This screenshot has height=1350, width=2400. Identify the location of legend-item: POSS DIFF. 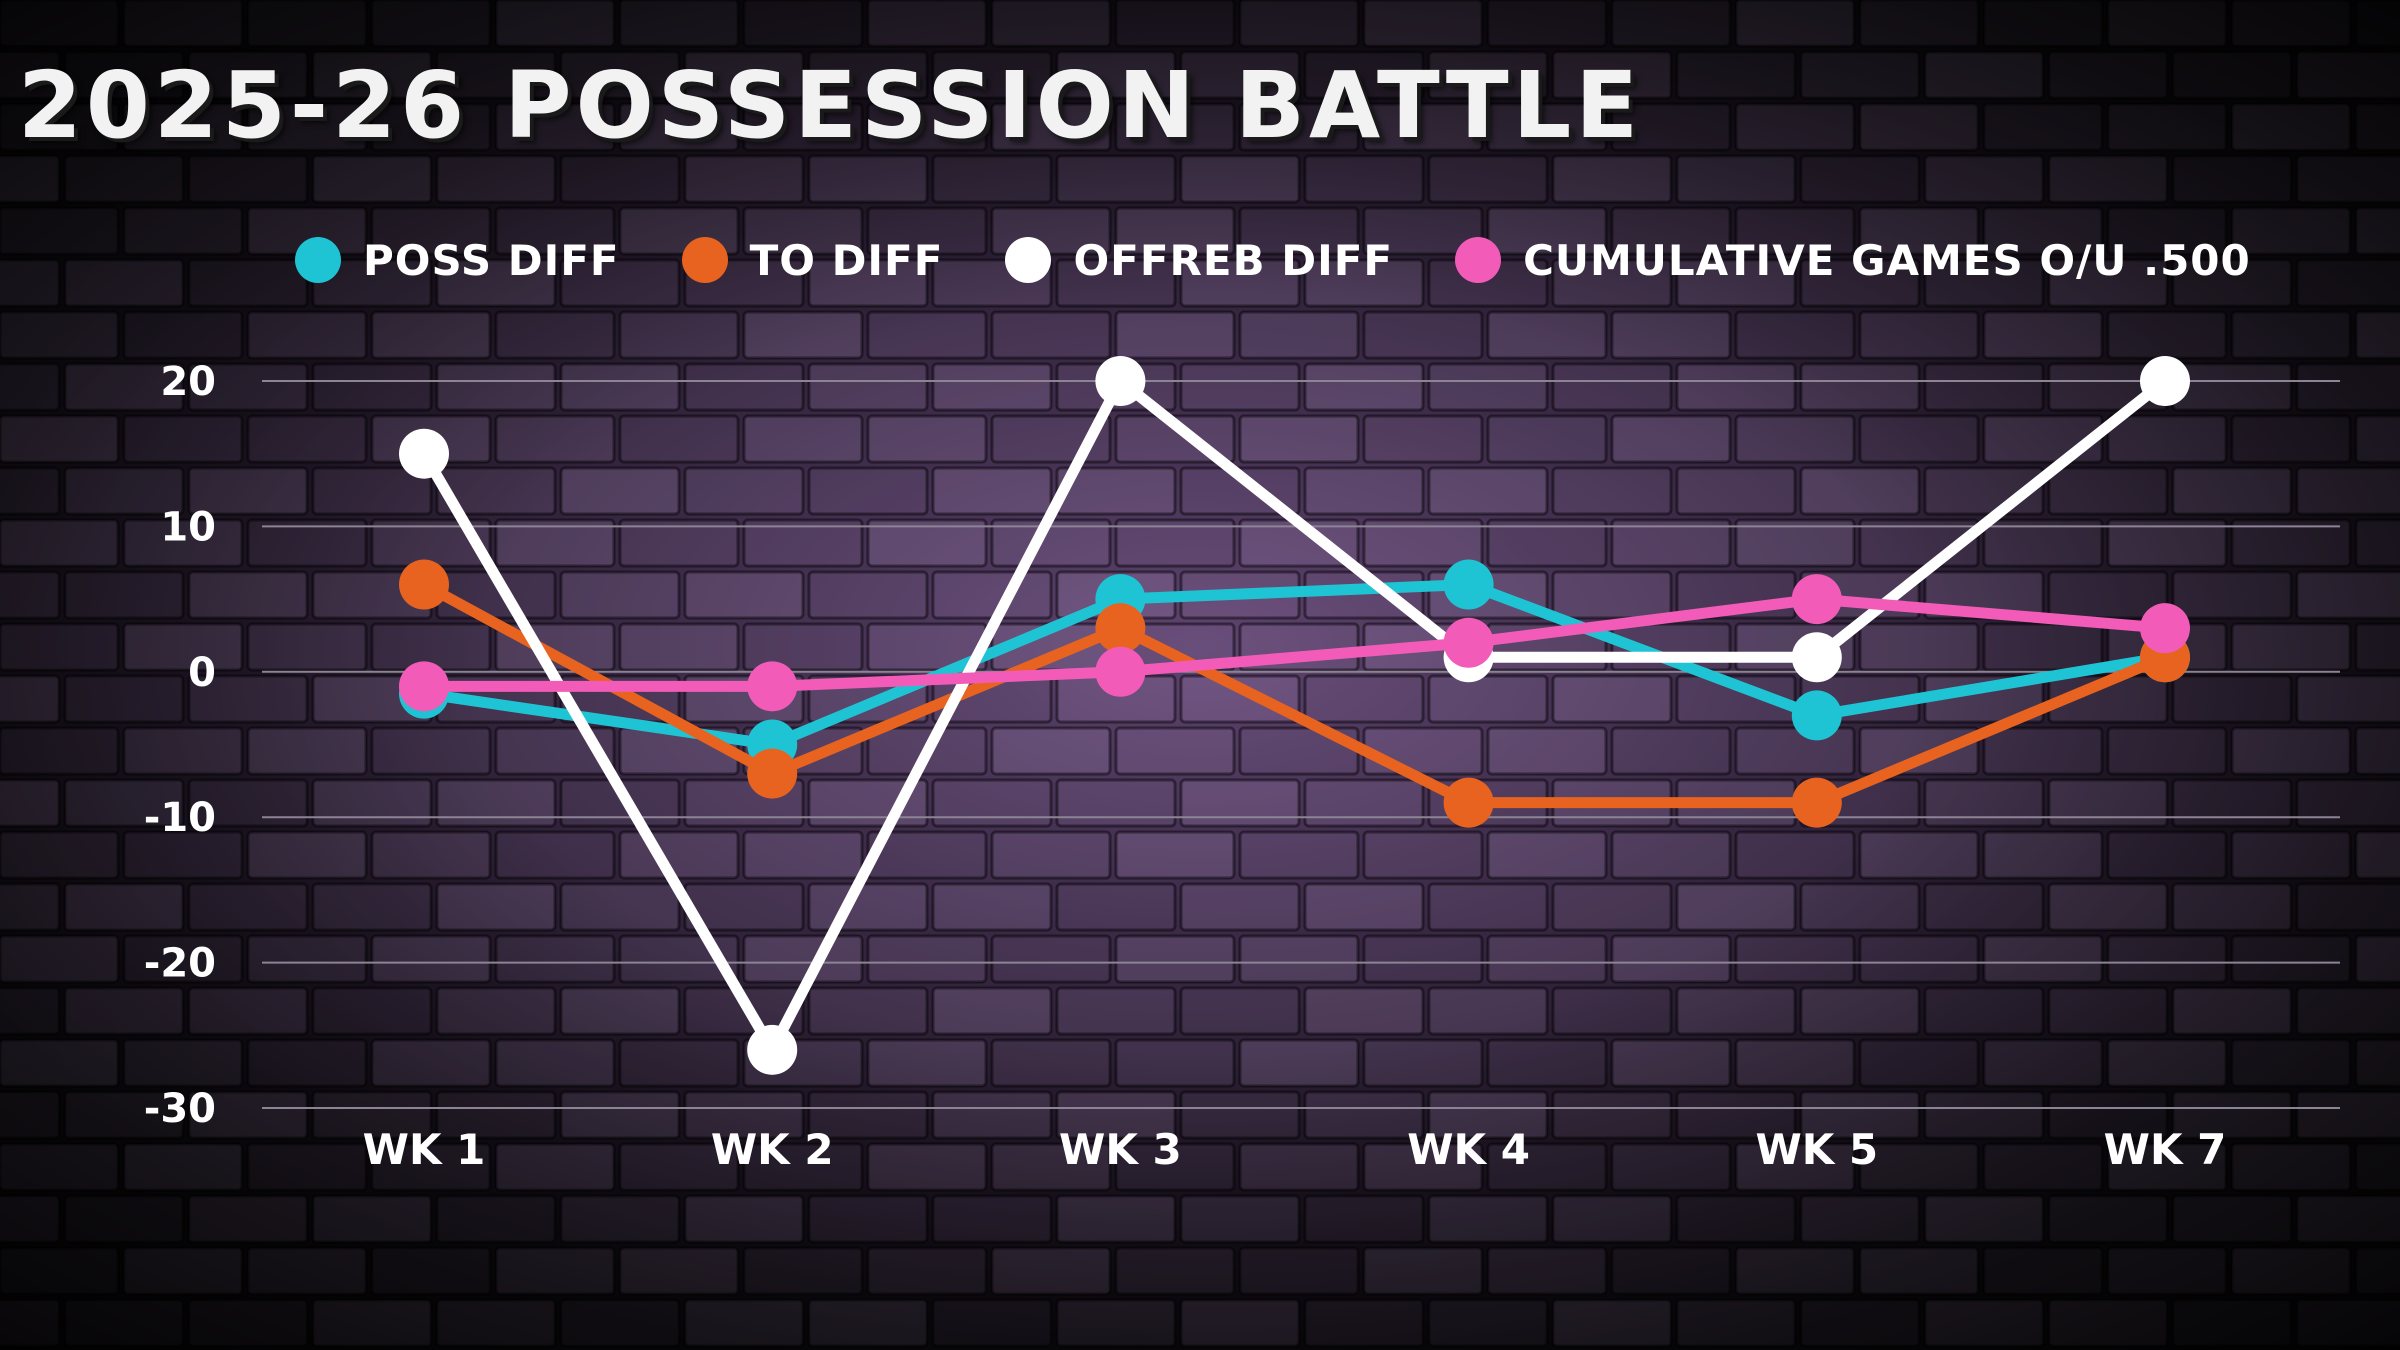
(457, 260).